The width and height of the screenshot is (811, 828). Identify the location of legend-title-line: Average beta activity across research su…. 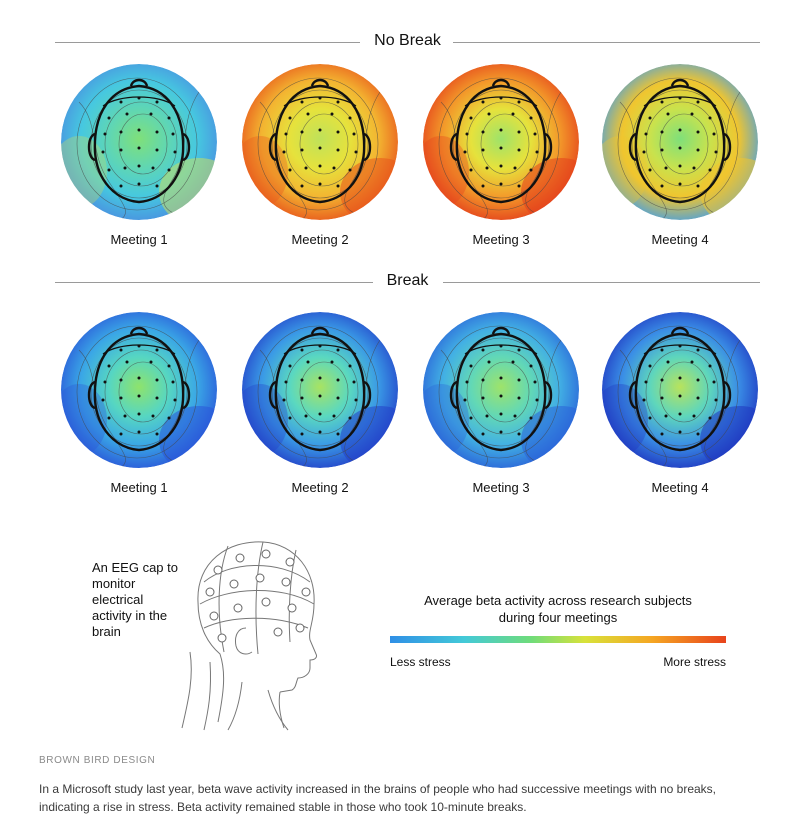
(558, 600).